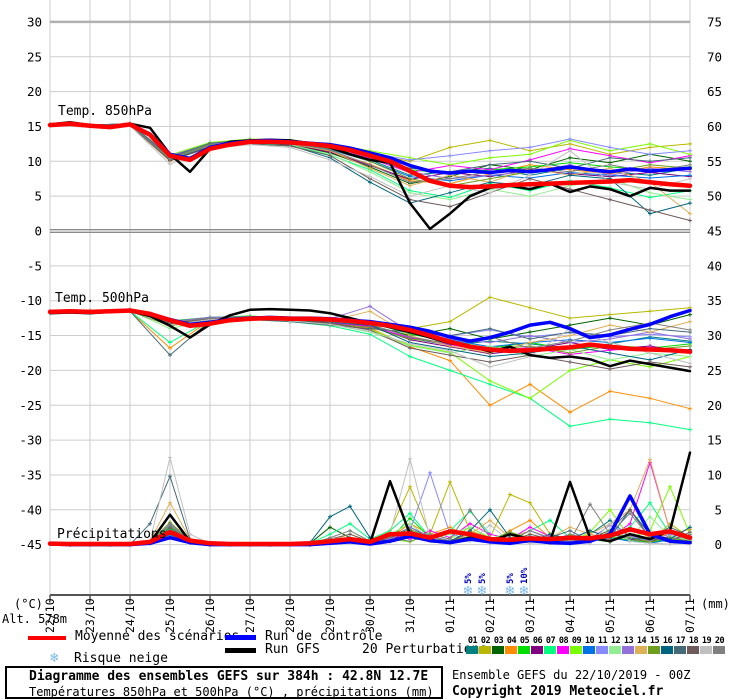 The width and height of the screenshot is (740, 700). Describe the element at coordinates (47, 638) in the screenshot. I see `mean-line-swatch` at that location.